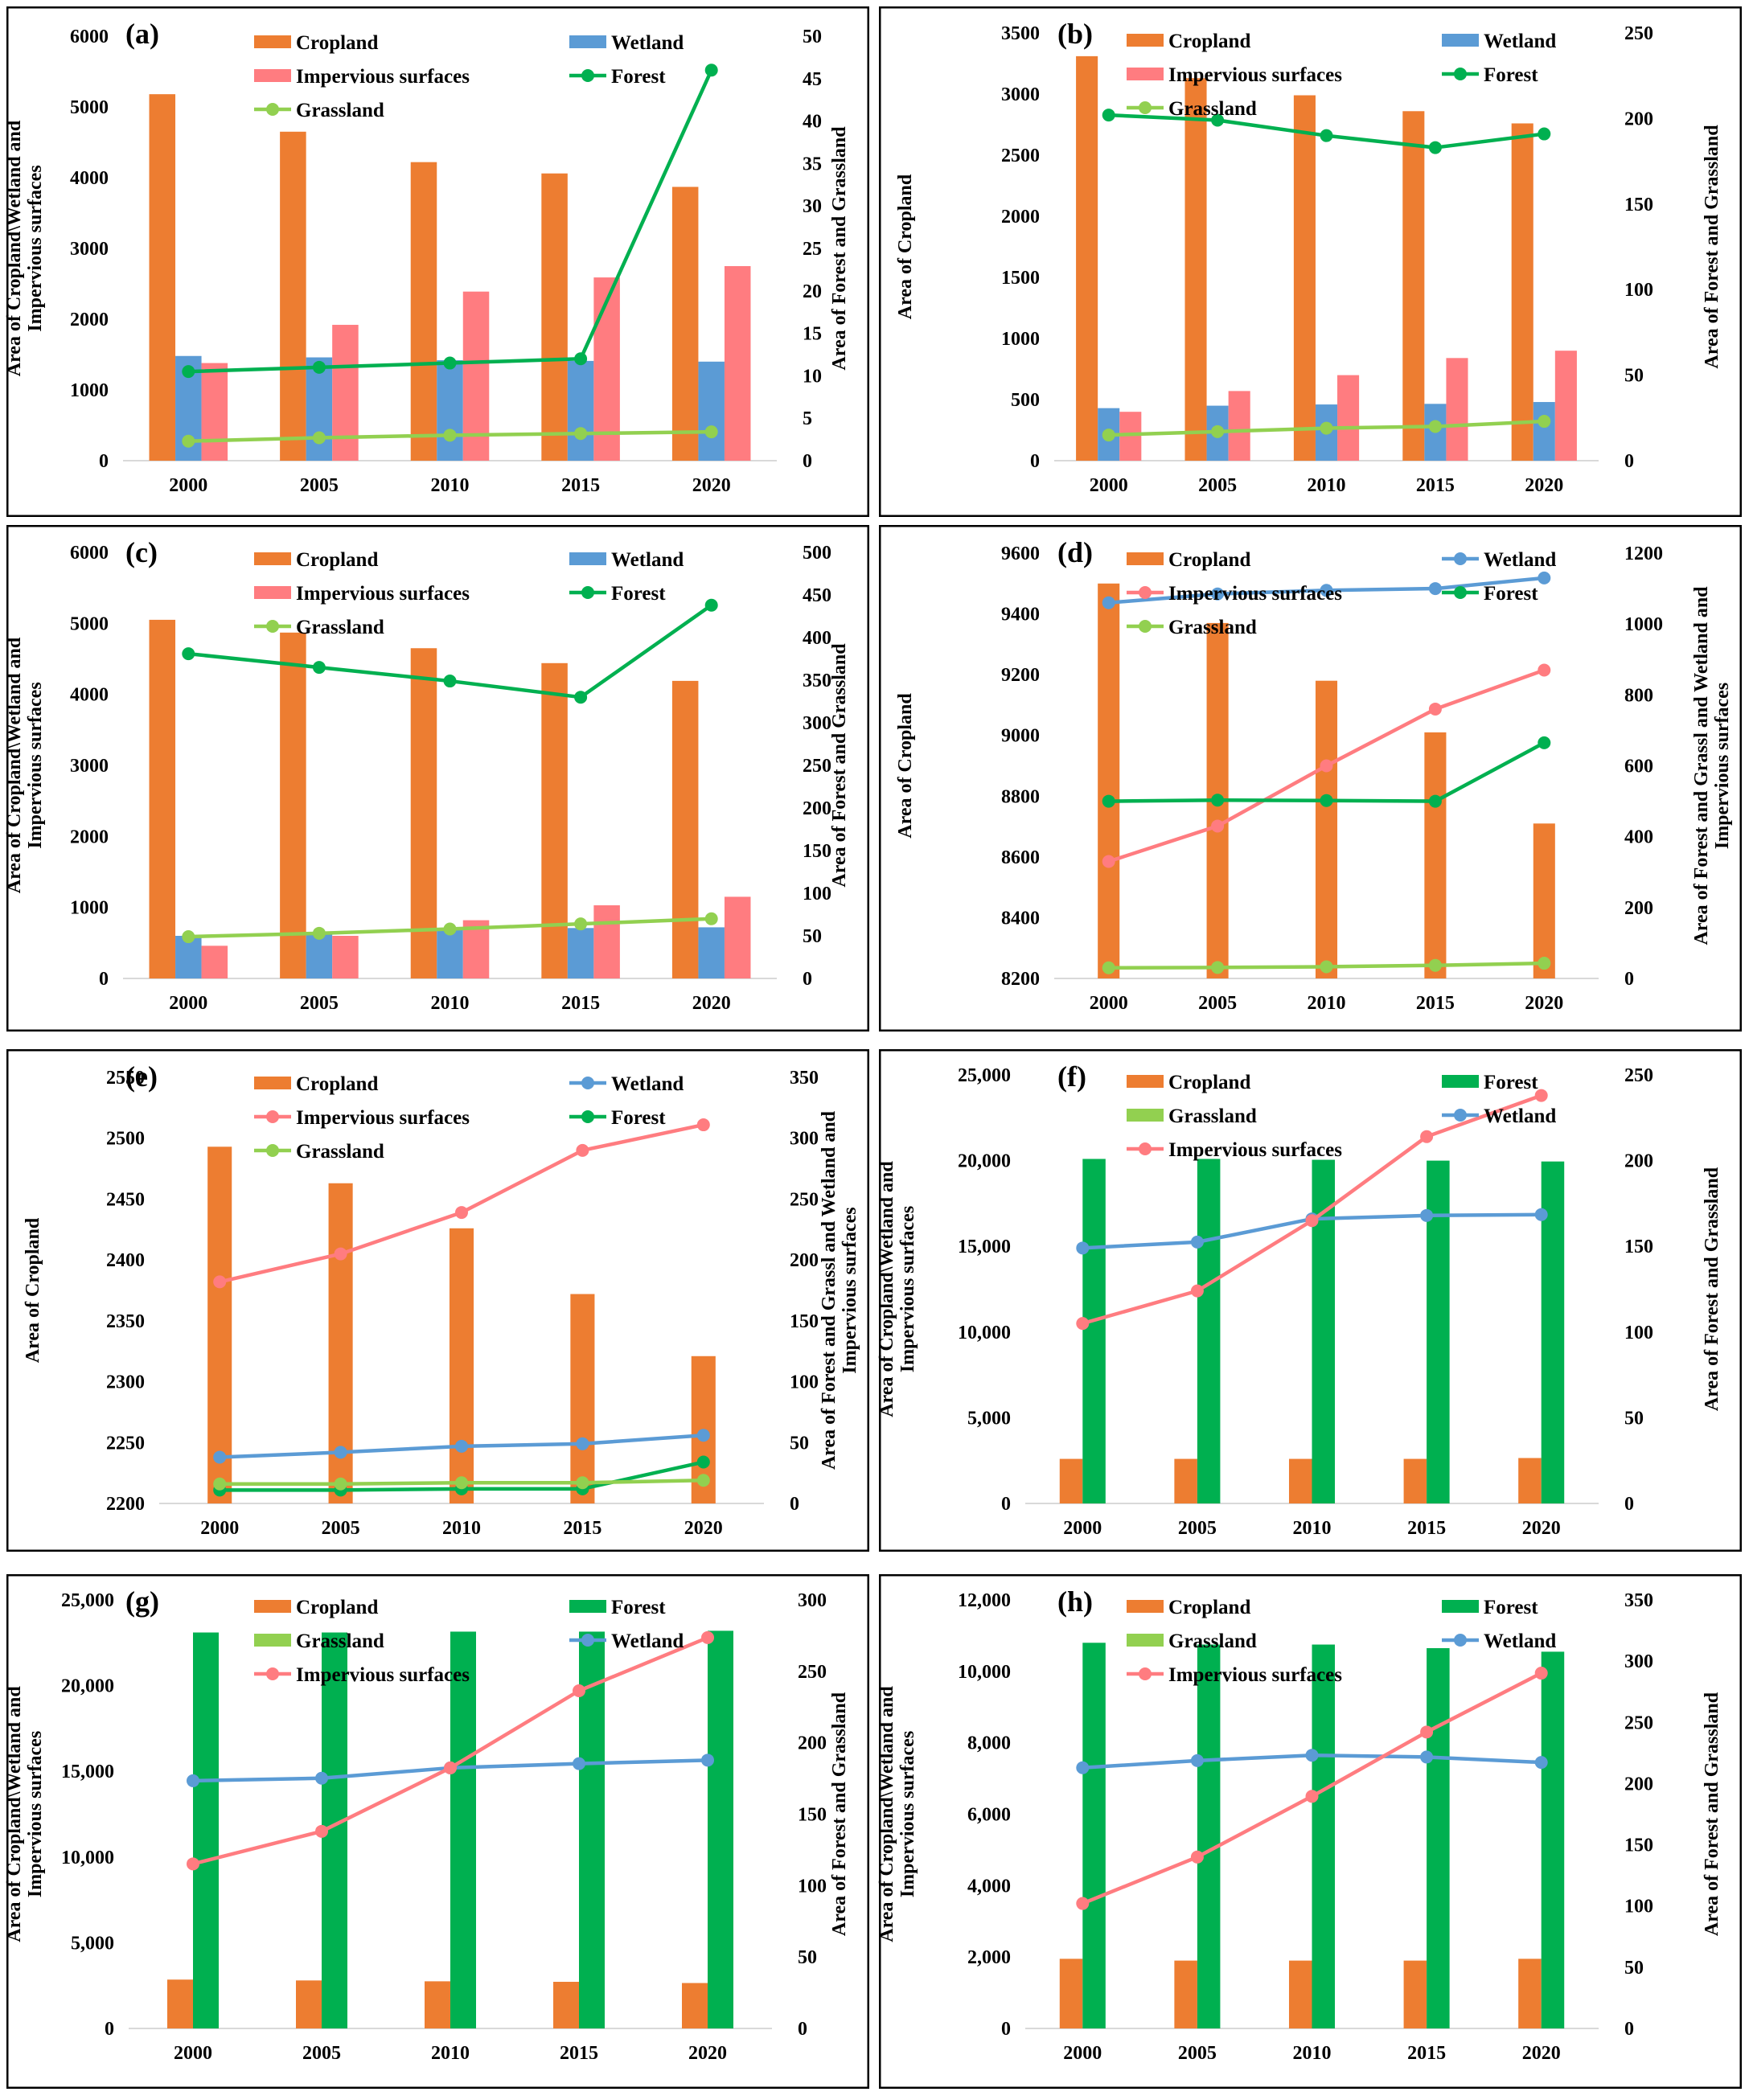 The width and height of the screenshot is (1749, 2100). I want to click on y-tick-label: 0, so click(1035, 462).